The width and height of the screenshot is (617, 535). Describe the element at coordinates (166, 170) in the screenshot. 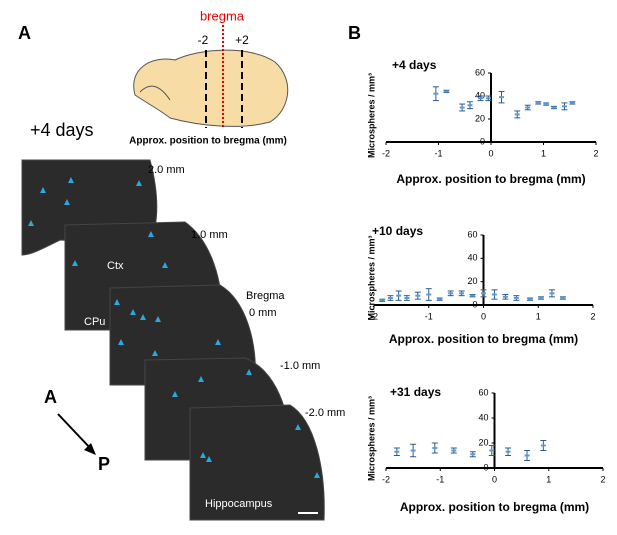

I see `slice-label: 2.0 mm` at that location.